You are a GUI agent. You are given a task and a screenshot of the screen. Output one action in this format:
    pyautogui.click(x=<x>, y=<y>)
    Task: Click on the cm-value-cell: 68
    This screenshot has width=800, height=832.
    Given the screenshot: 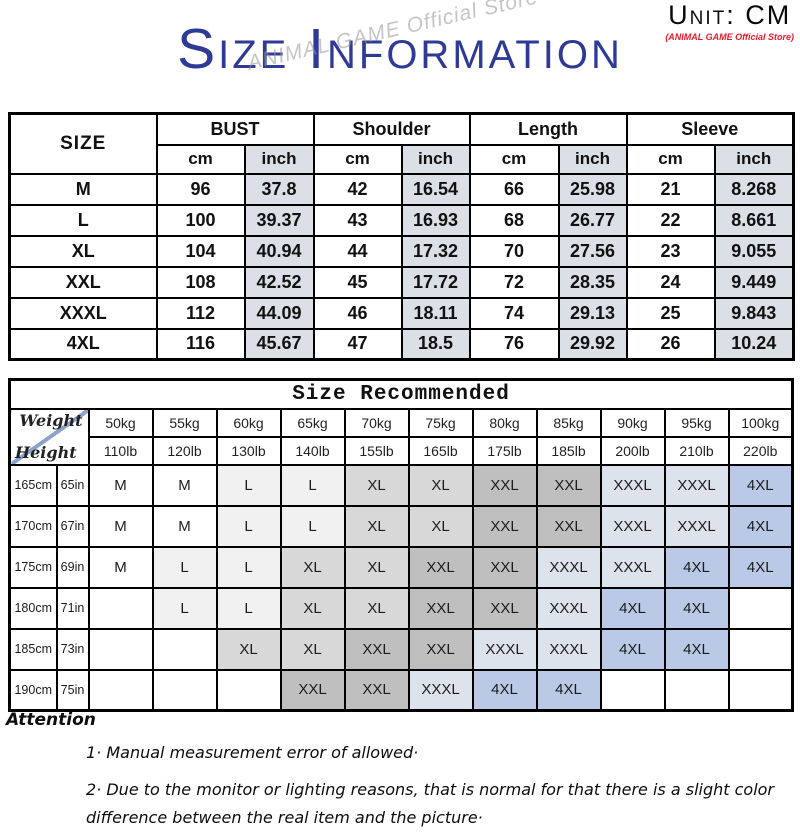 What is the action you would take?
    pyautogui.click(x=514, y=220)
    